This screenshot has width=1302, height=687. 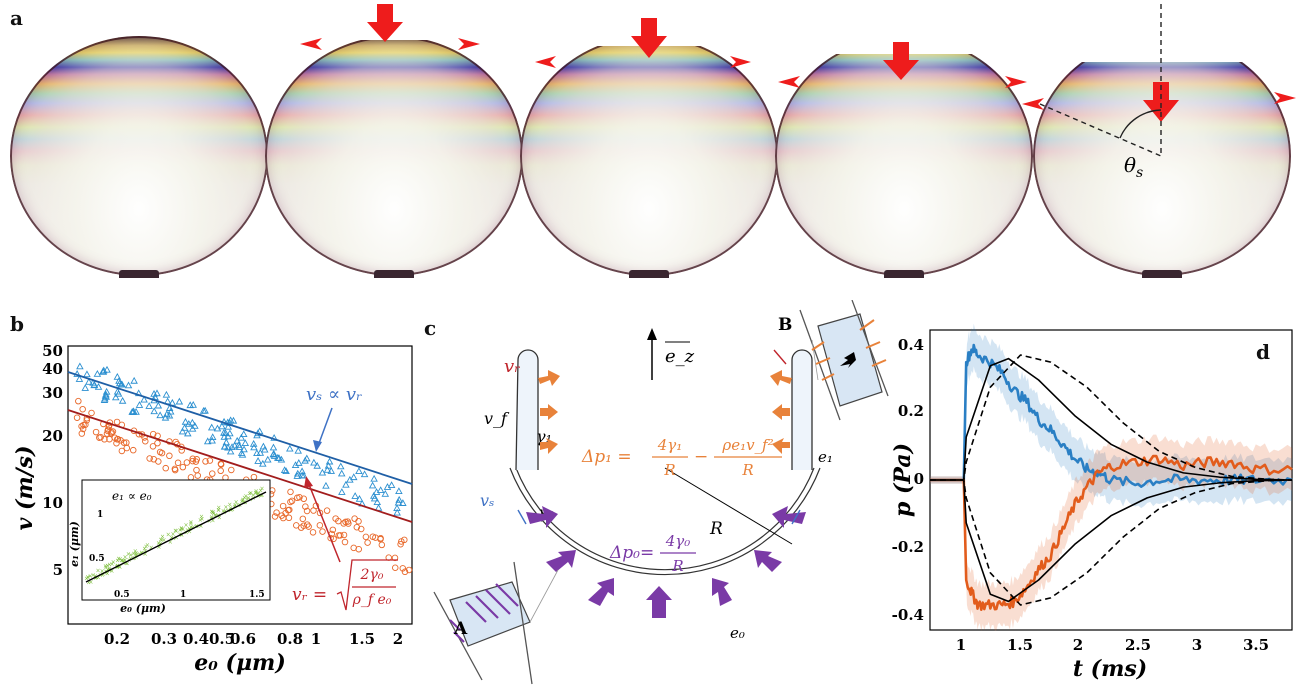 I want to click on arrow-up-icon, so click(x=652, y=334).